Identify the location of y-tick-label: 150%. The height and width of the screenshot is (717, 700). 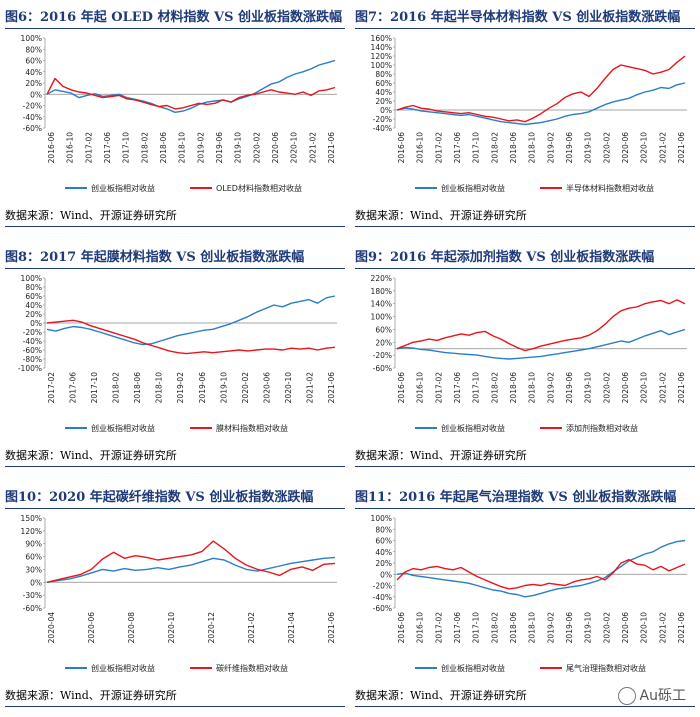
(31, 518).